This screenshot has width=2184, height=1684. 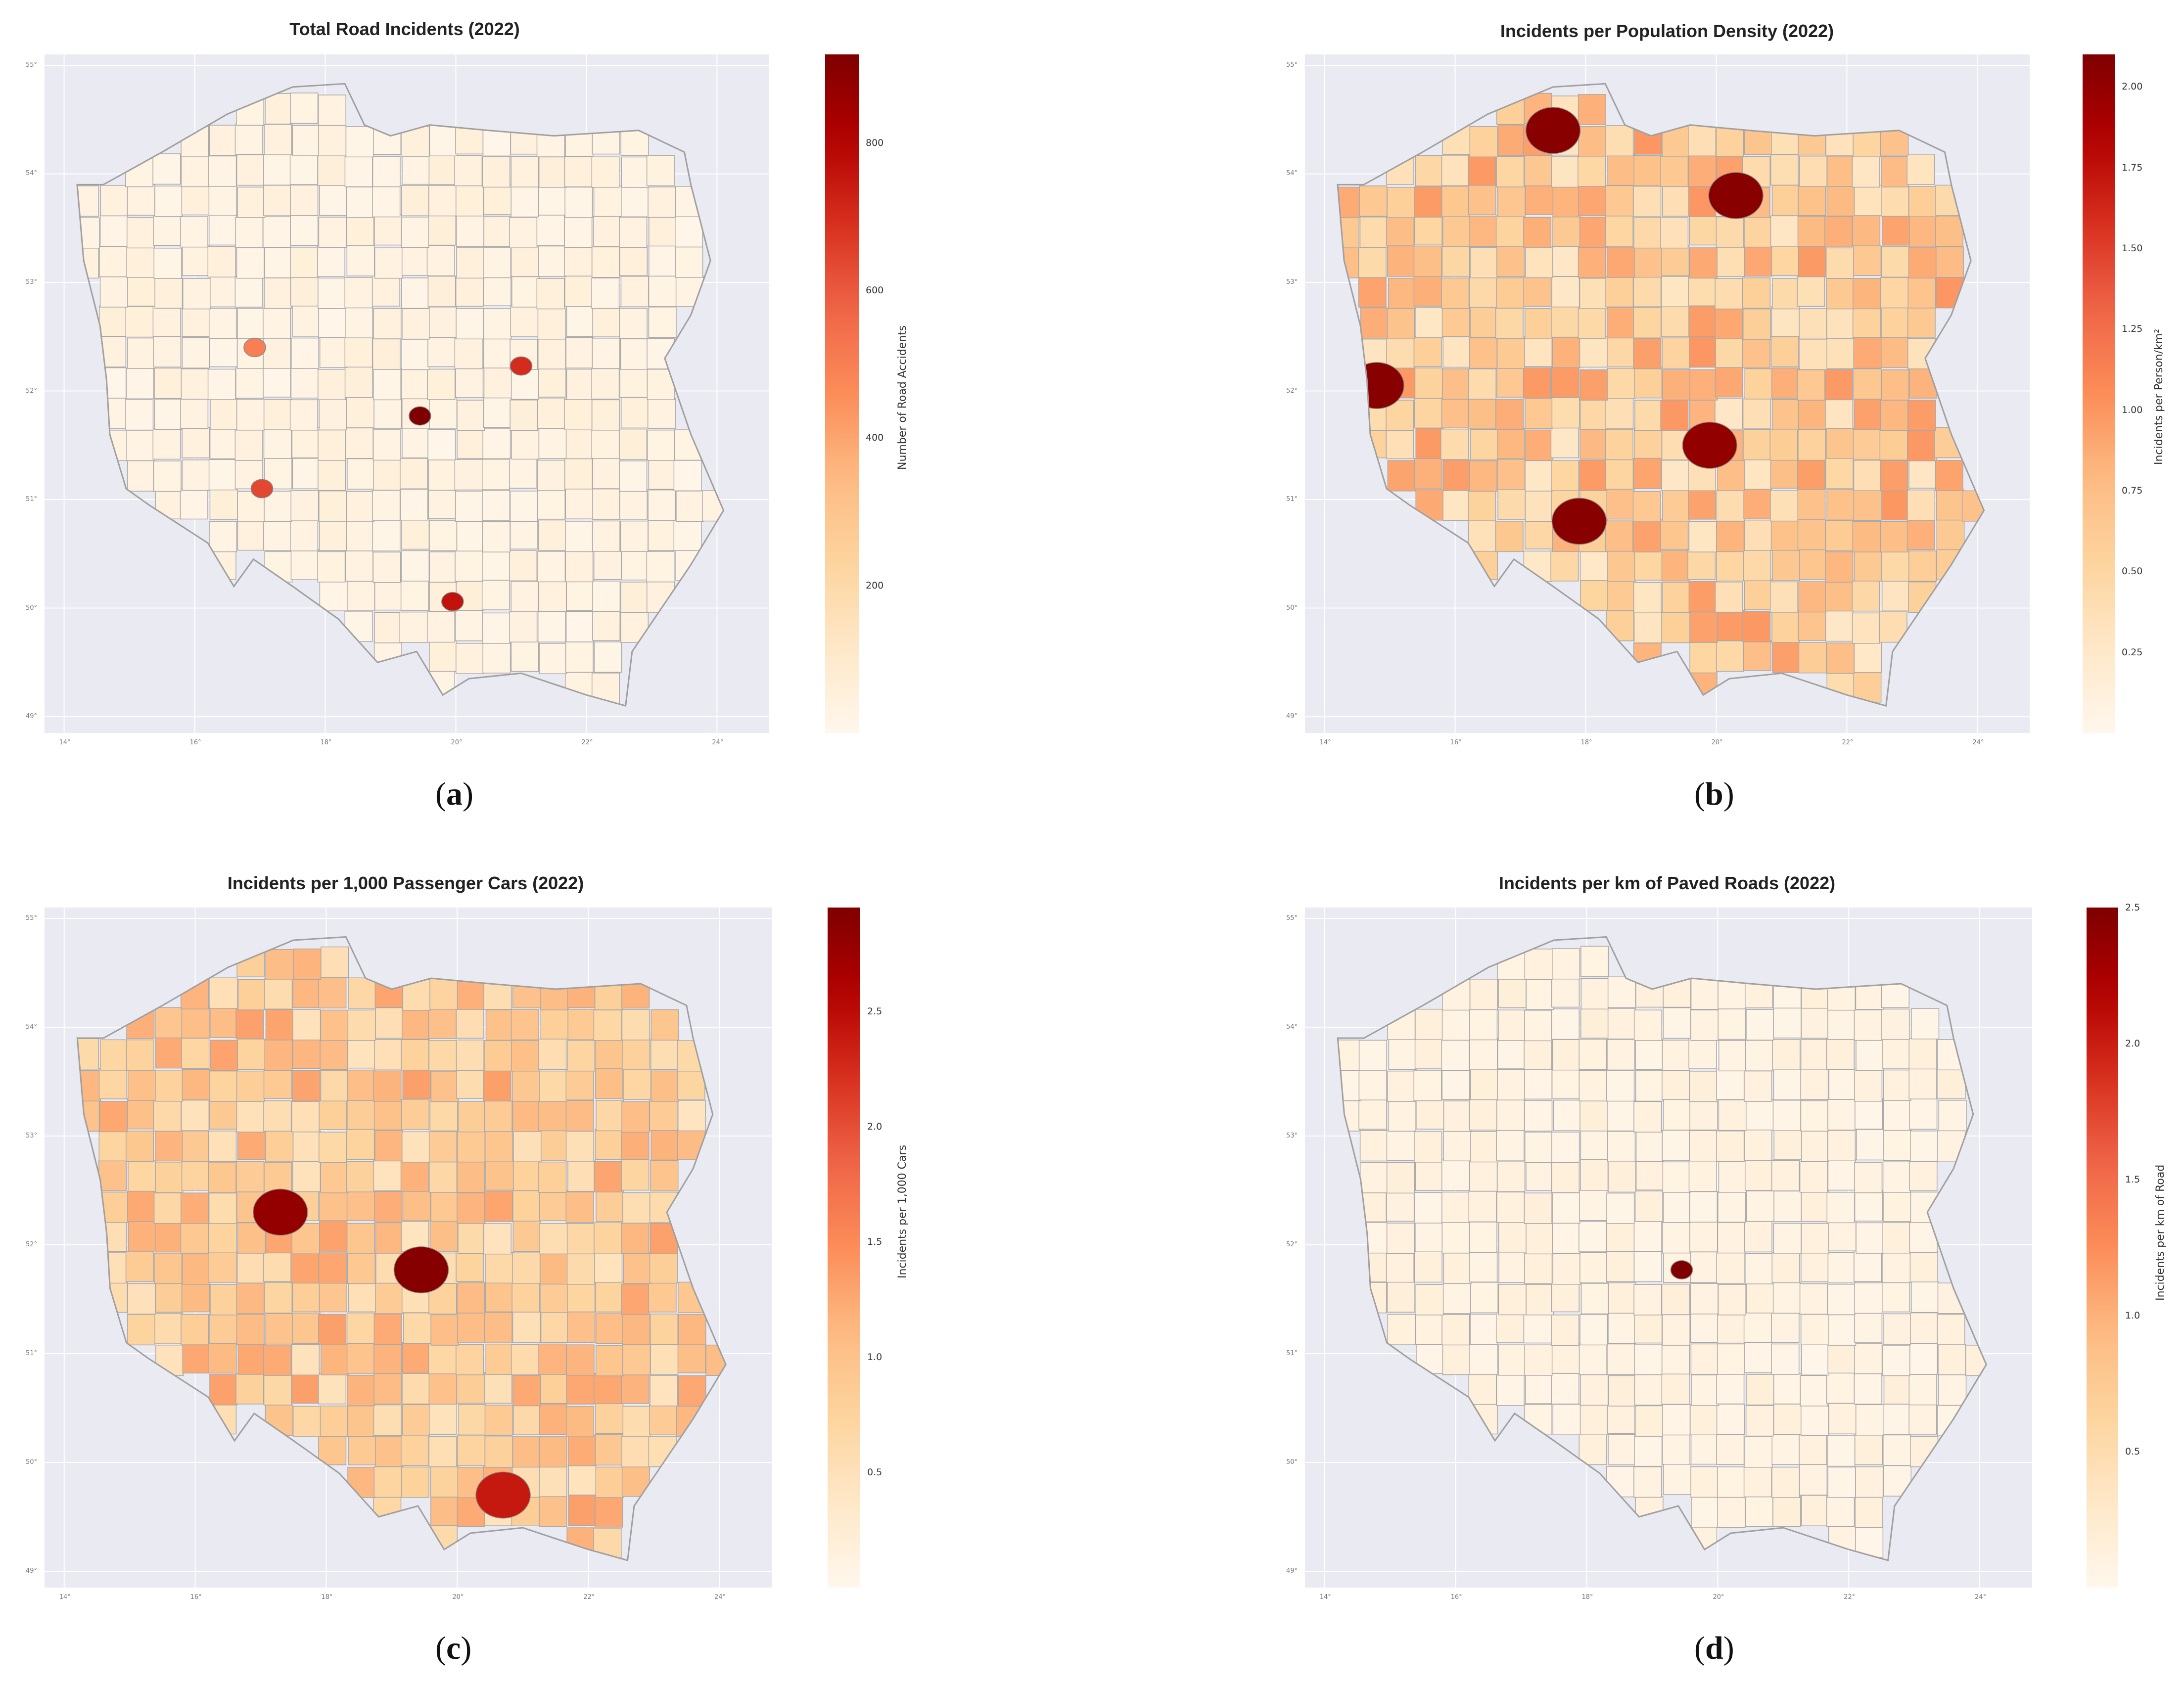 What do you see at coordinates (1292, 500) in the screenshot?
I see `lat-tick-label: 51°` at bounding box center [1292, 500].